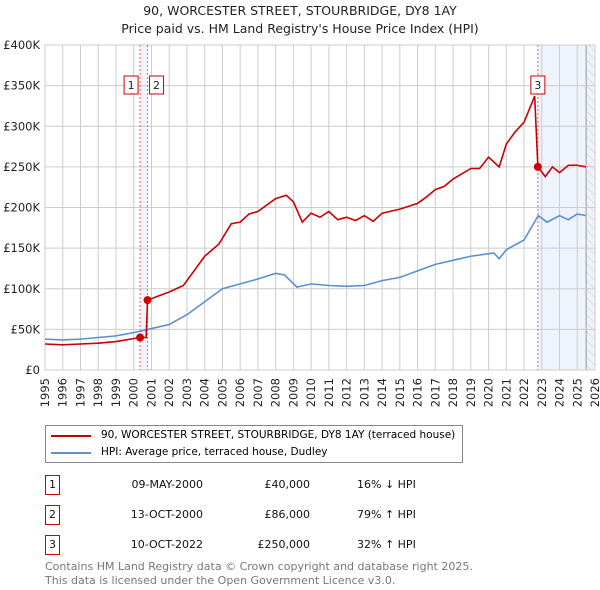 The width and height of the screenshot is (600, 590). What do you see at coordinates (386, 544) in the screenshot?
I see `sale-hpi: 32% ↑ HPI` at bounding box center [386, 544].